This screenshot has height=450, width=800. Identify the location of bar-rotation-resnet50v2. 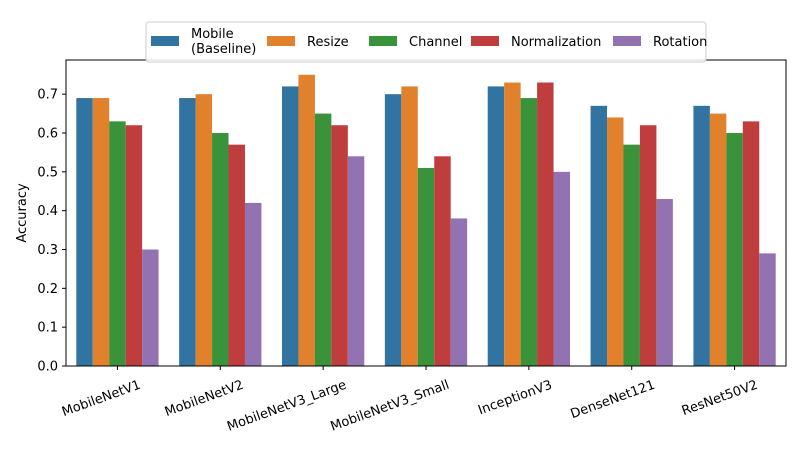
(767, 309).